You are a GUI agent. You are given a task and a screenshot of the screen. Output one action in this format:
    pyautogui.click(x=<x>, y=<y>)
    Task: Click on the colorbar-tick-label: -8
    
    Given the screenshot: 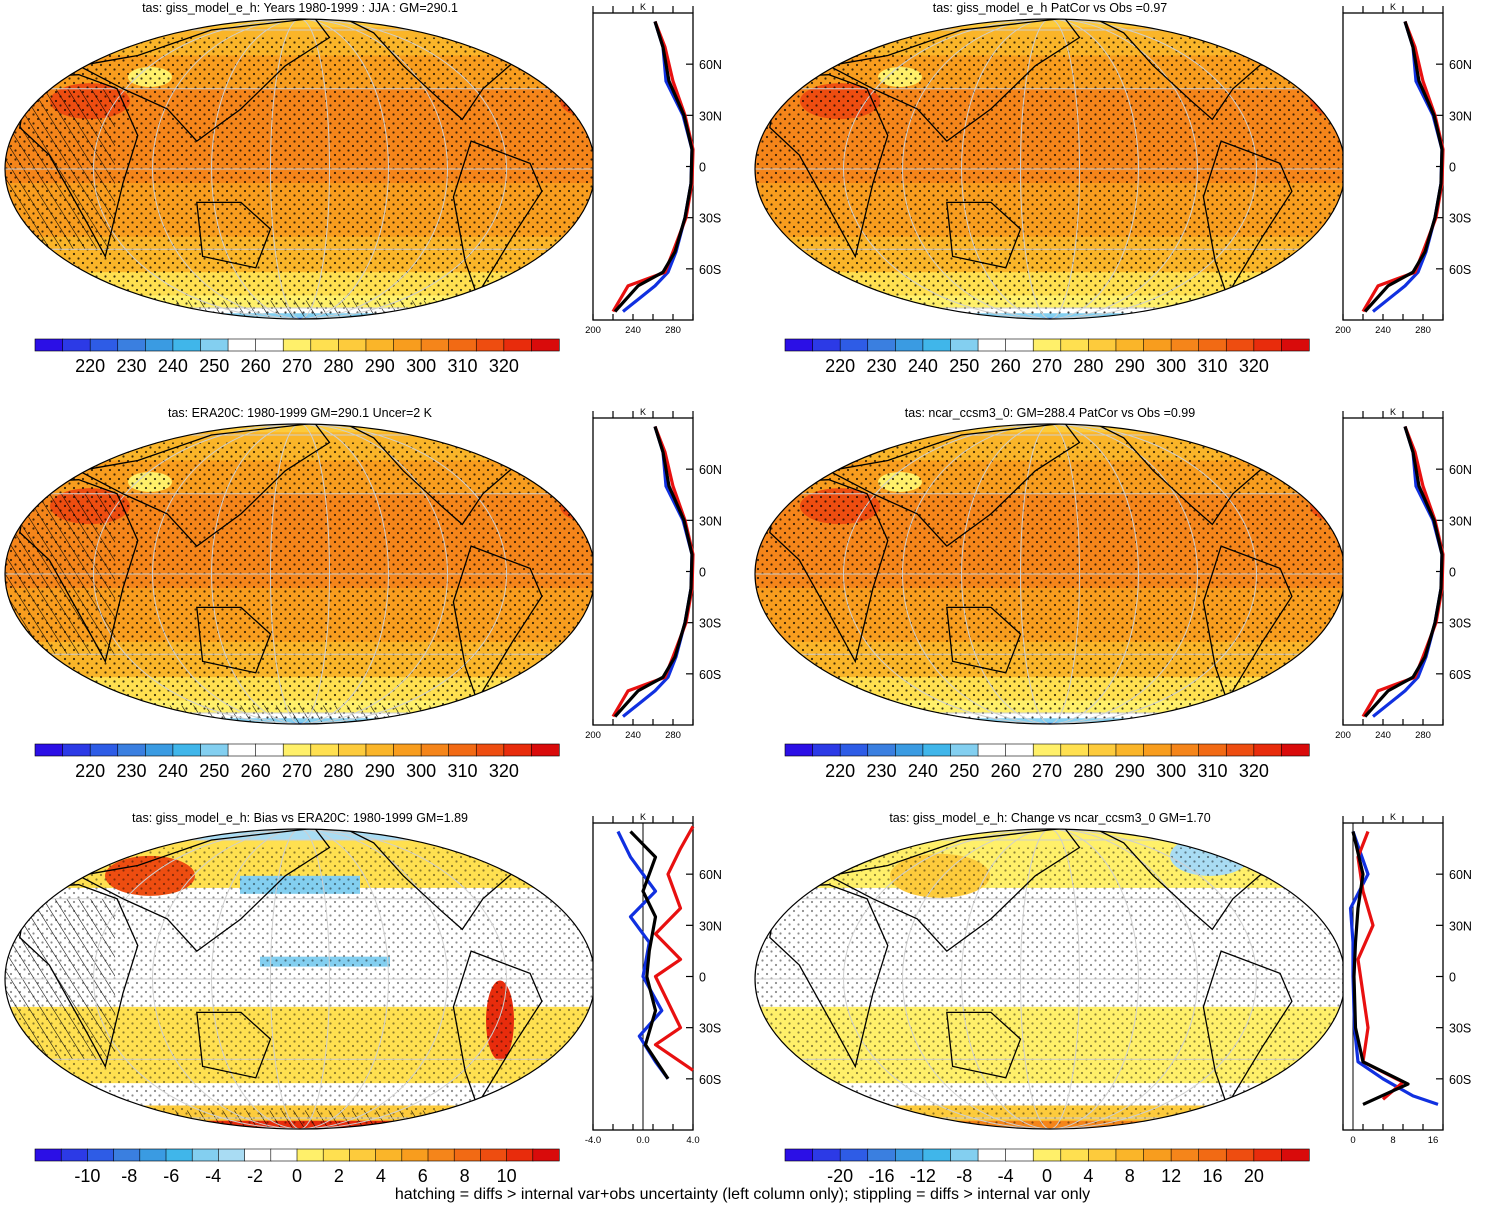 What is the action you would take?
    pyautogui.click(x=964, y=1176)
    